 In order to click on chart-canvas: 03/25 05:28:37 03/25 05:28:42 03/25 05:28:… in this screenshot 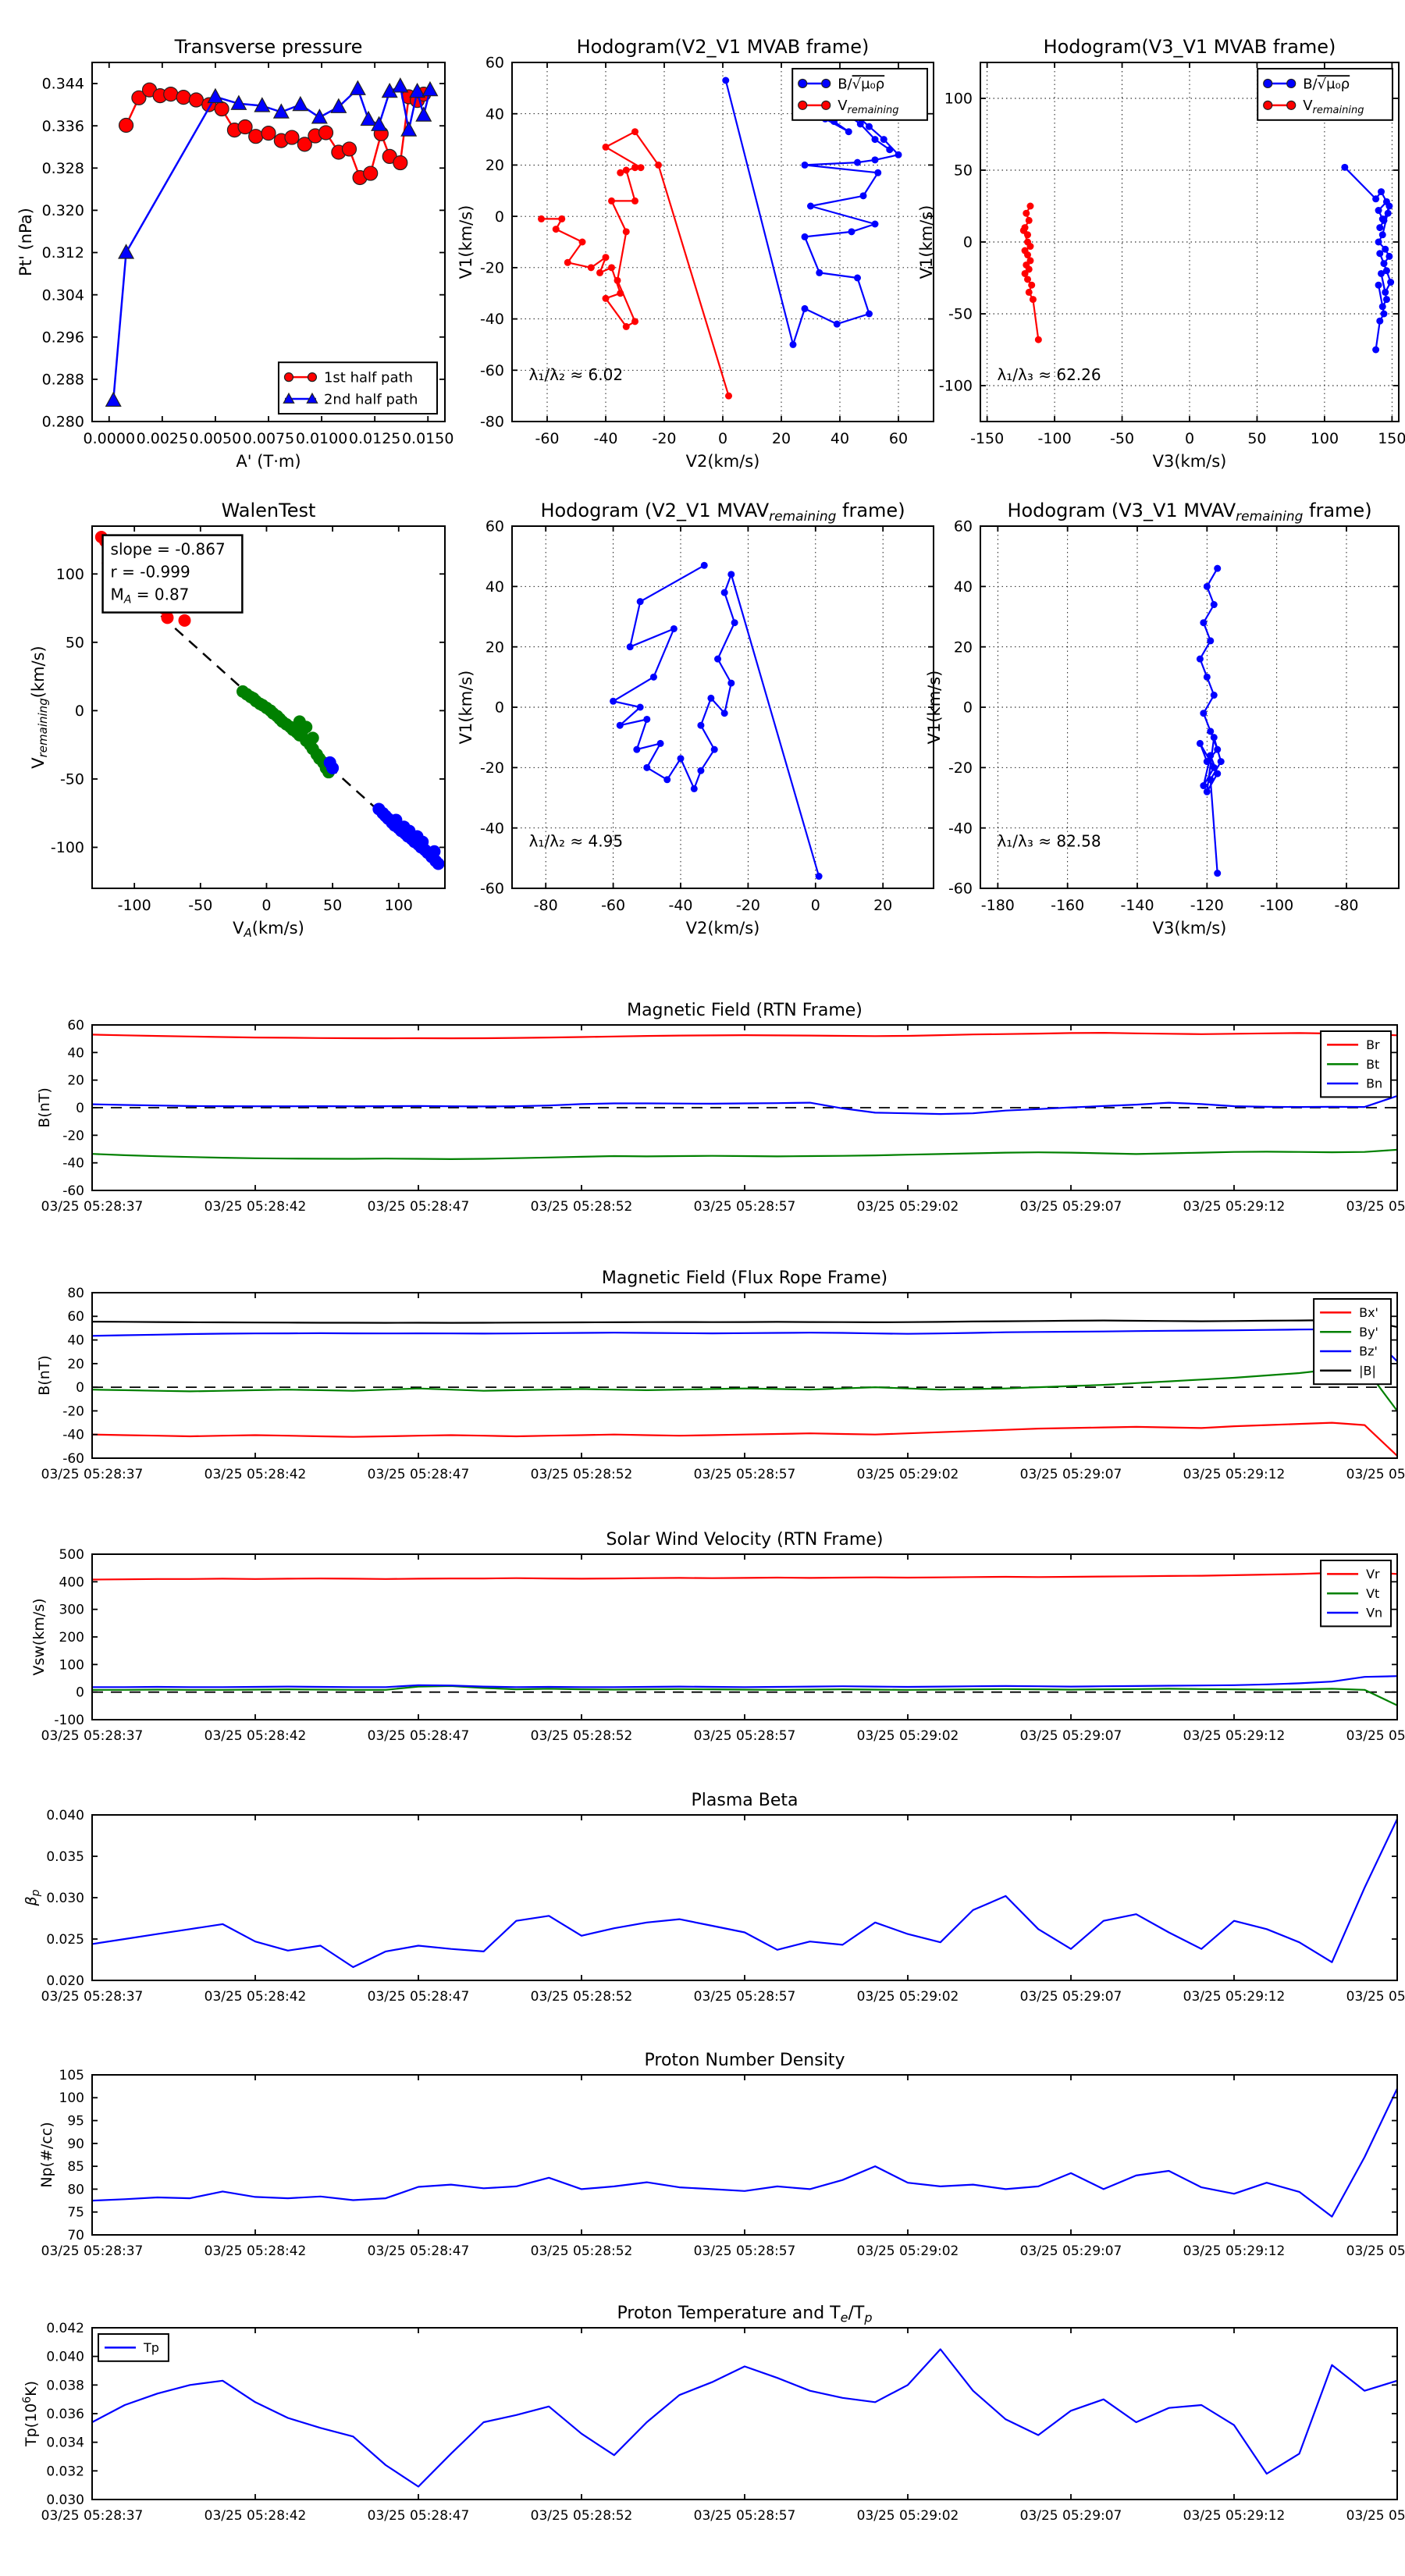, I will do `click(721, 2155)`.